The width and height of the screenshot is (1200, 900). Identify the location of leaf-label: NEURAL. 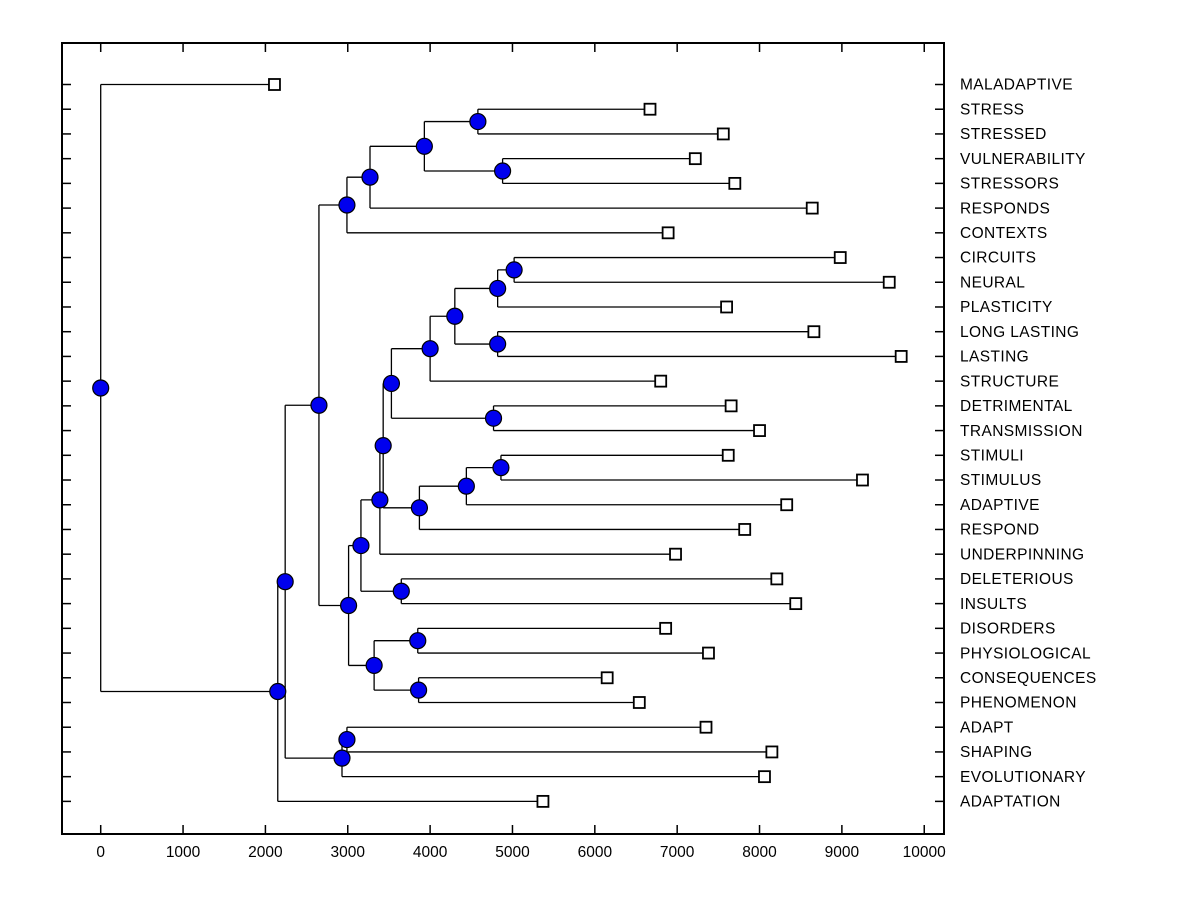
(992, 282).